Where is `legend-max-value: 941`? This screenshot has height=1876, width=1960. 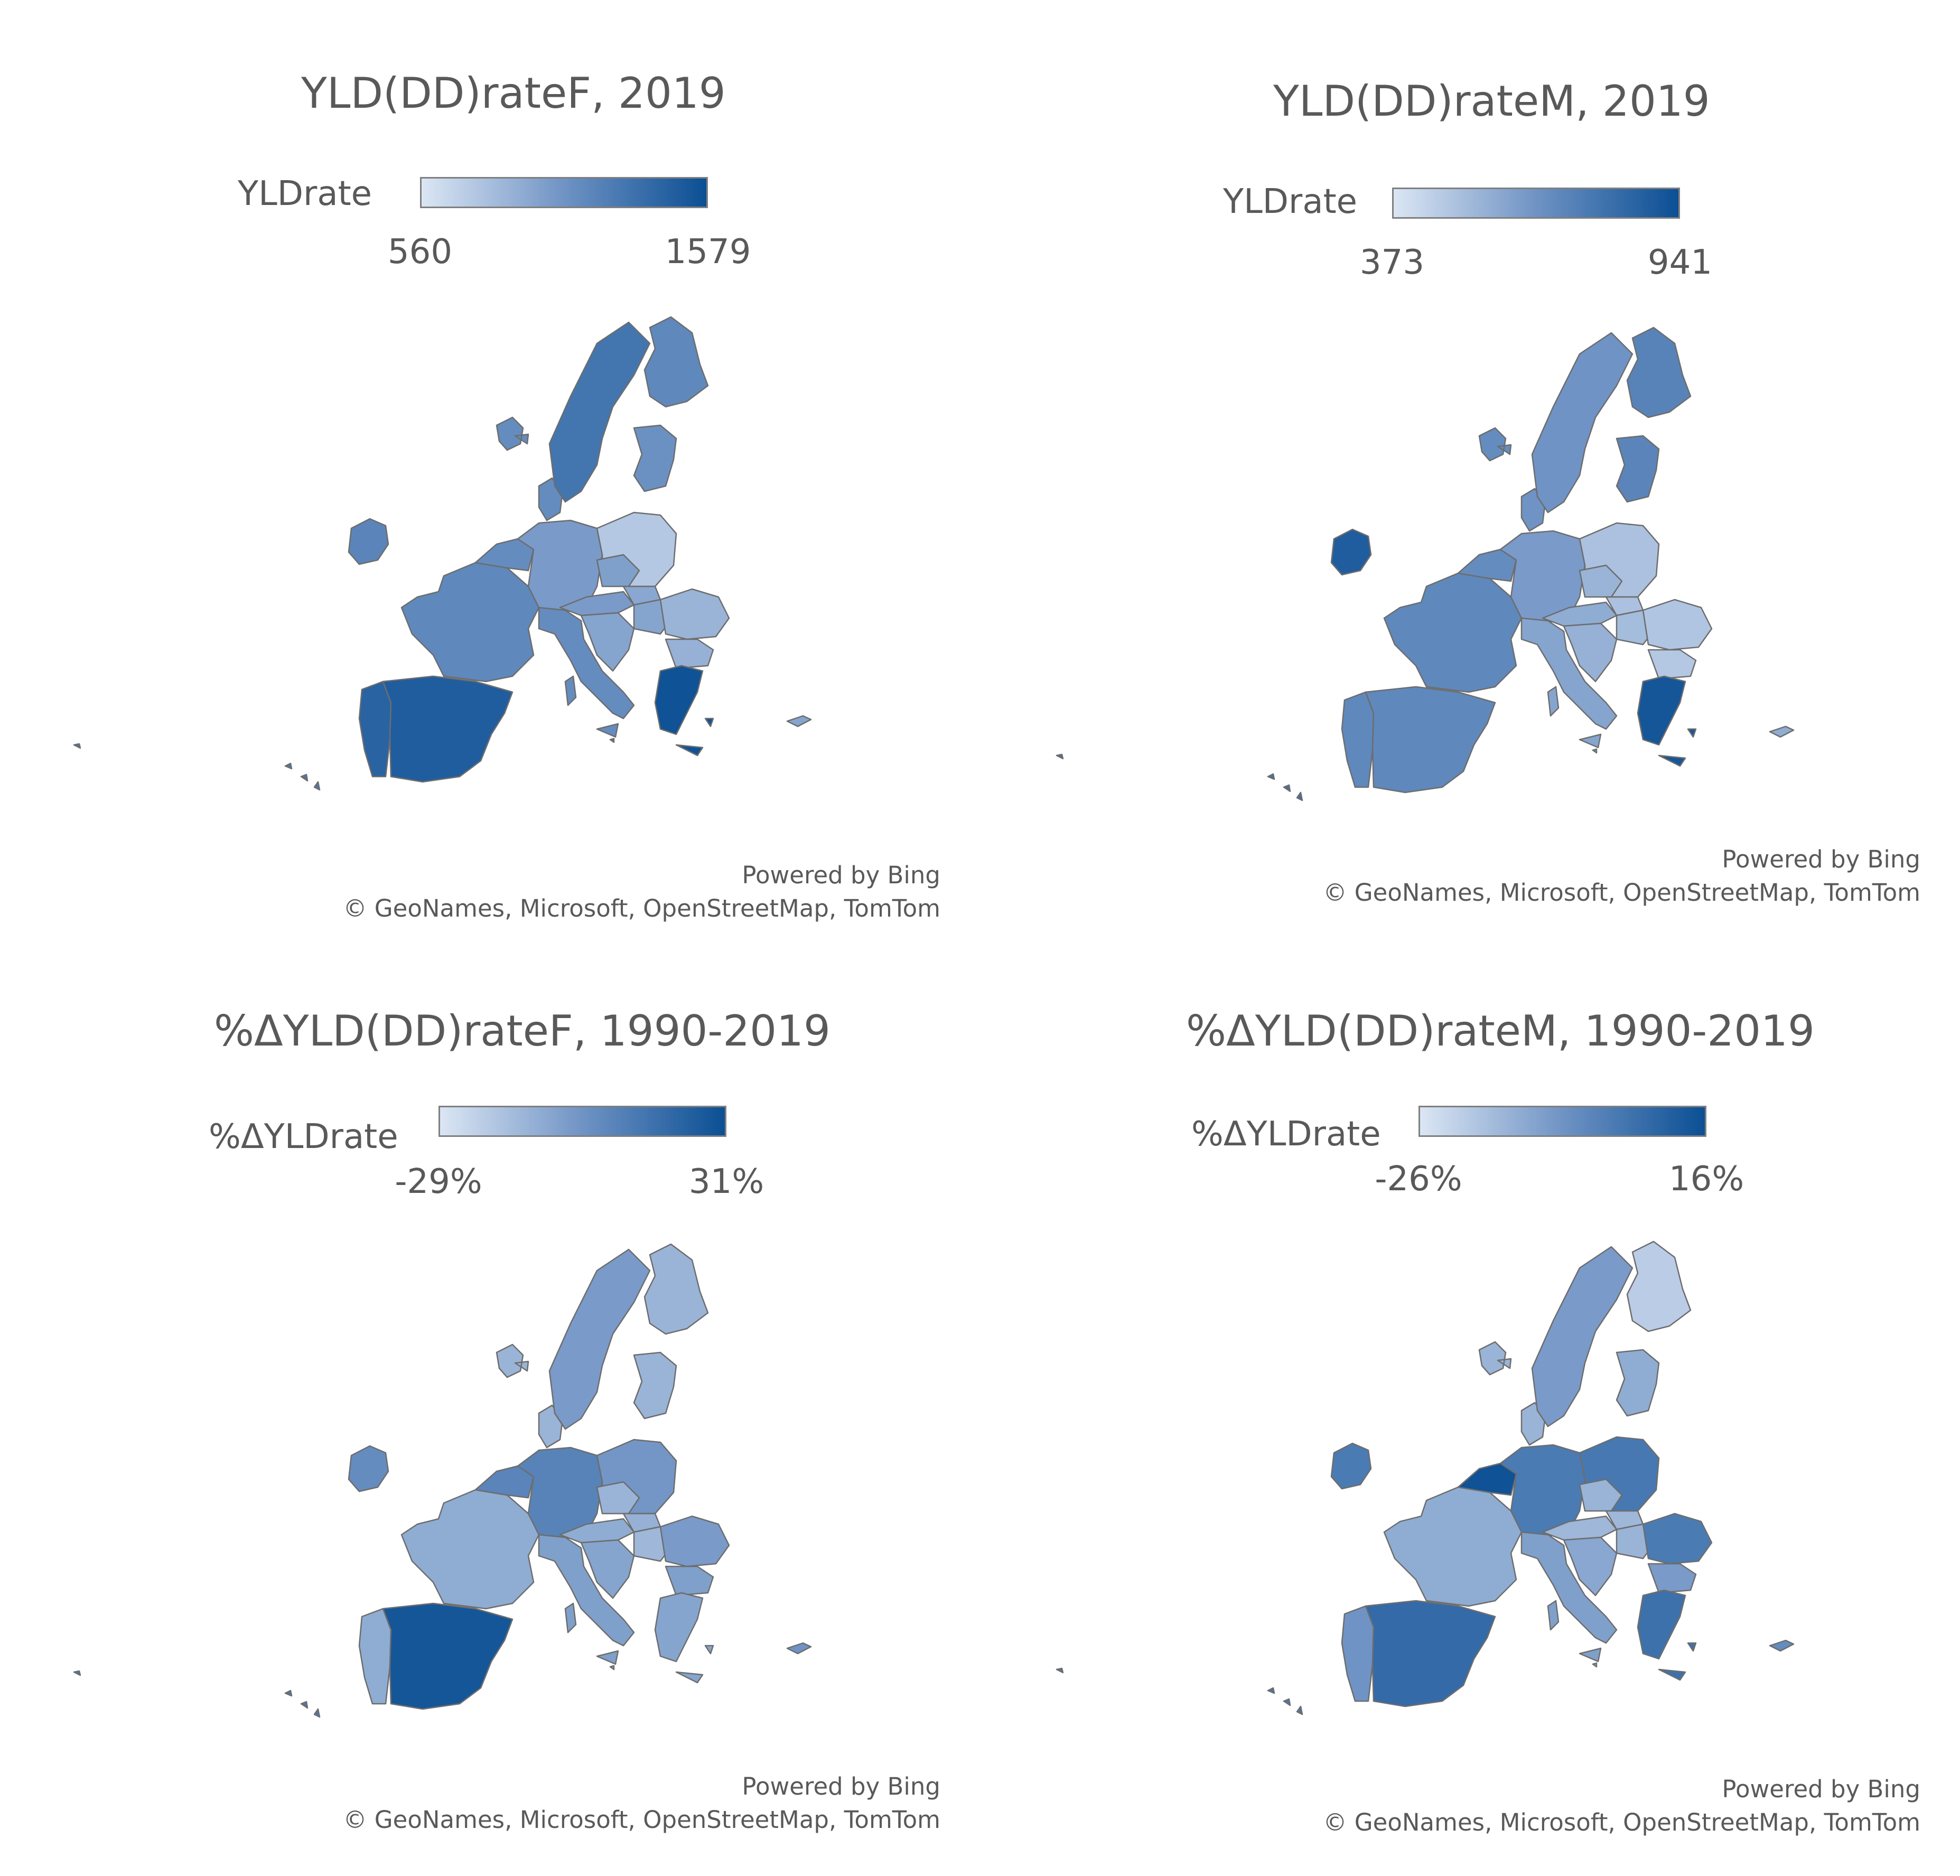
legend-max-value: 941 is located at coordinates (1680, 262).